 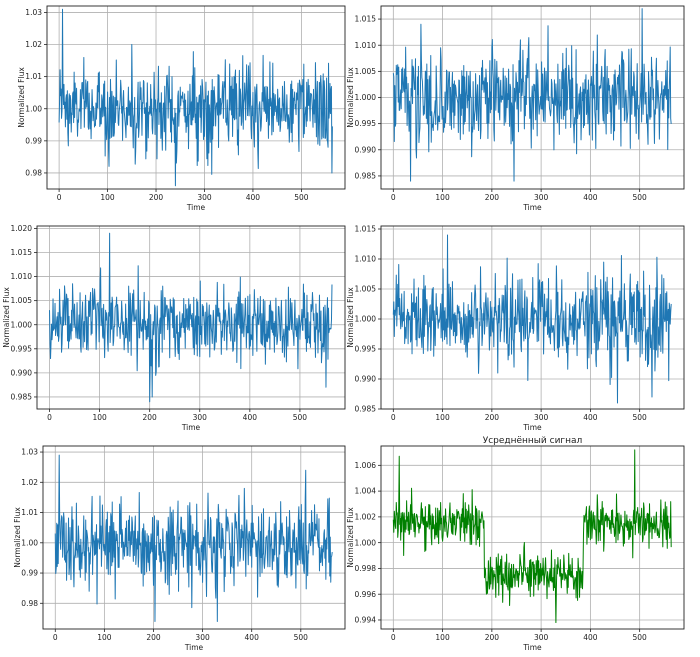 What do you see at coordinates (533, 441) in the screenshot?
I see `chart-title: Усреднённый сигнал` at bounding box center [533, 441].